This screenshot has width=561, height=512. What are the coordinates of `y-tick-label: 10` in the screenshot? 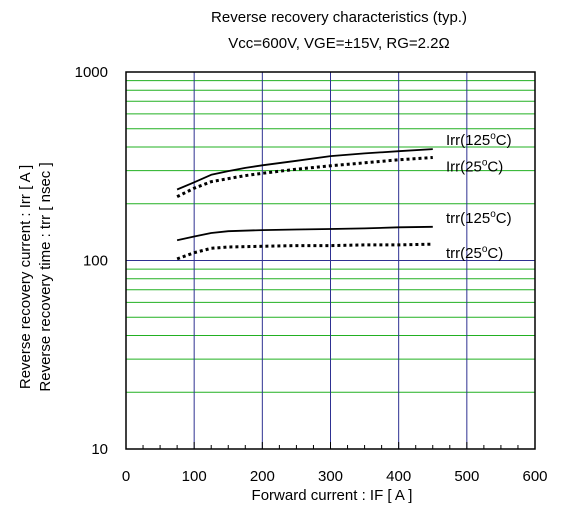 It's located at (99, 449).